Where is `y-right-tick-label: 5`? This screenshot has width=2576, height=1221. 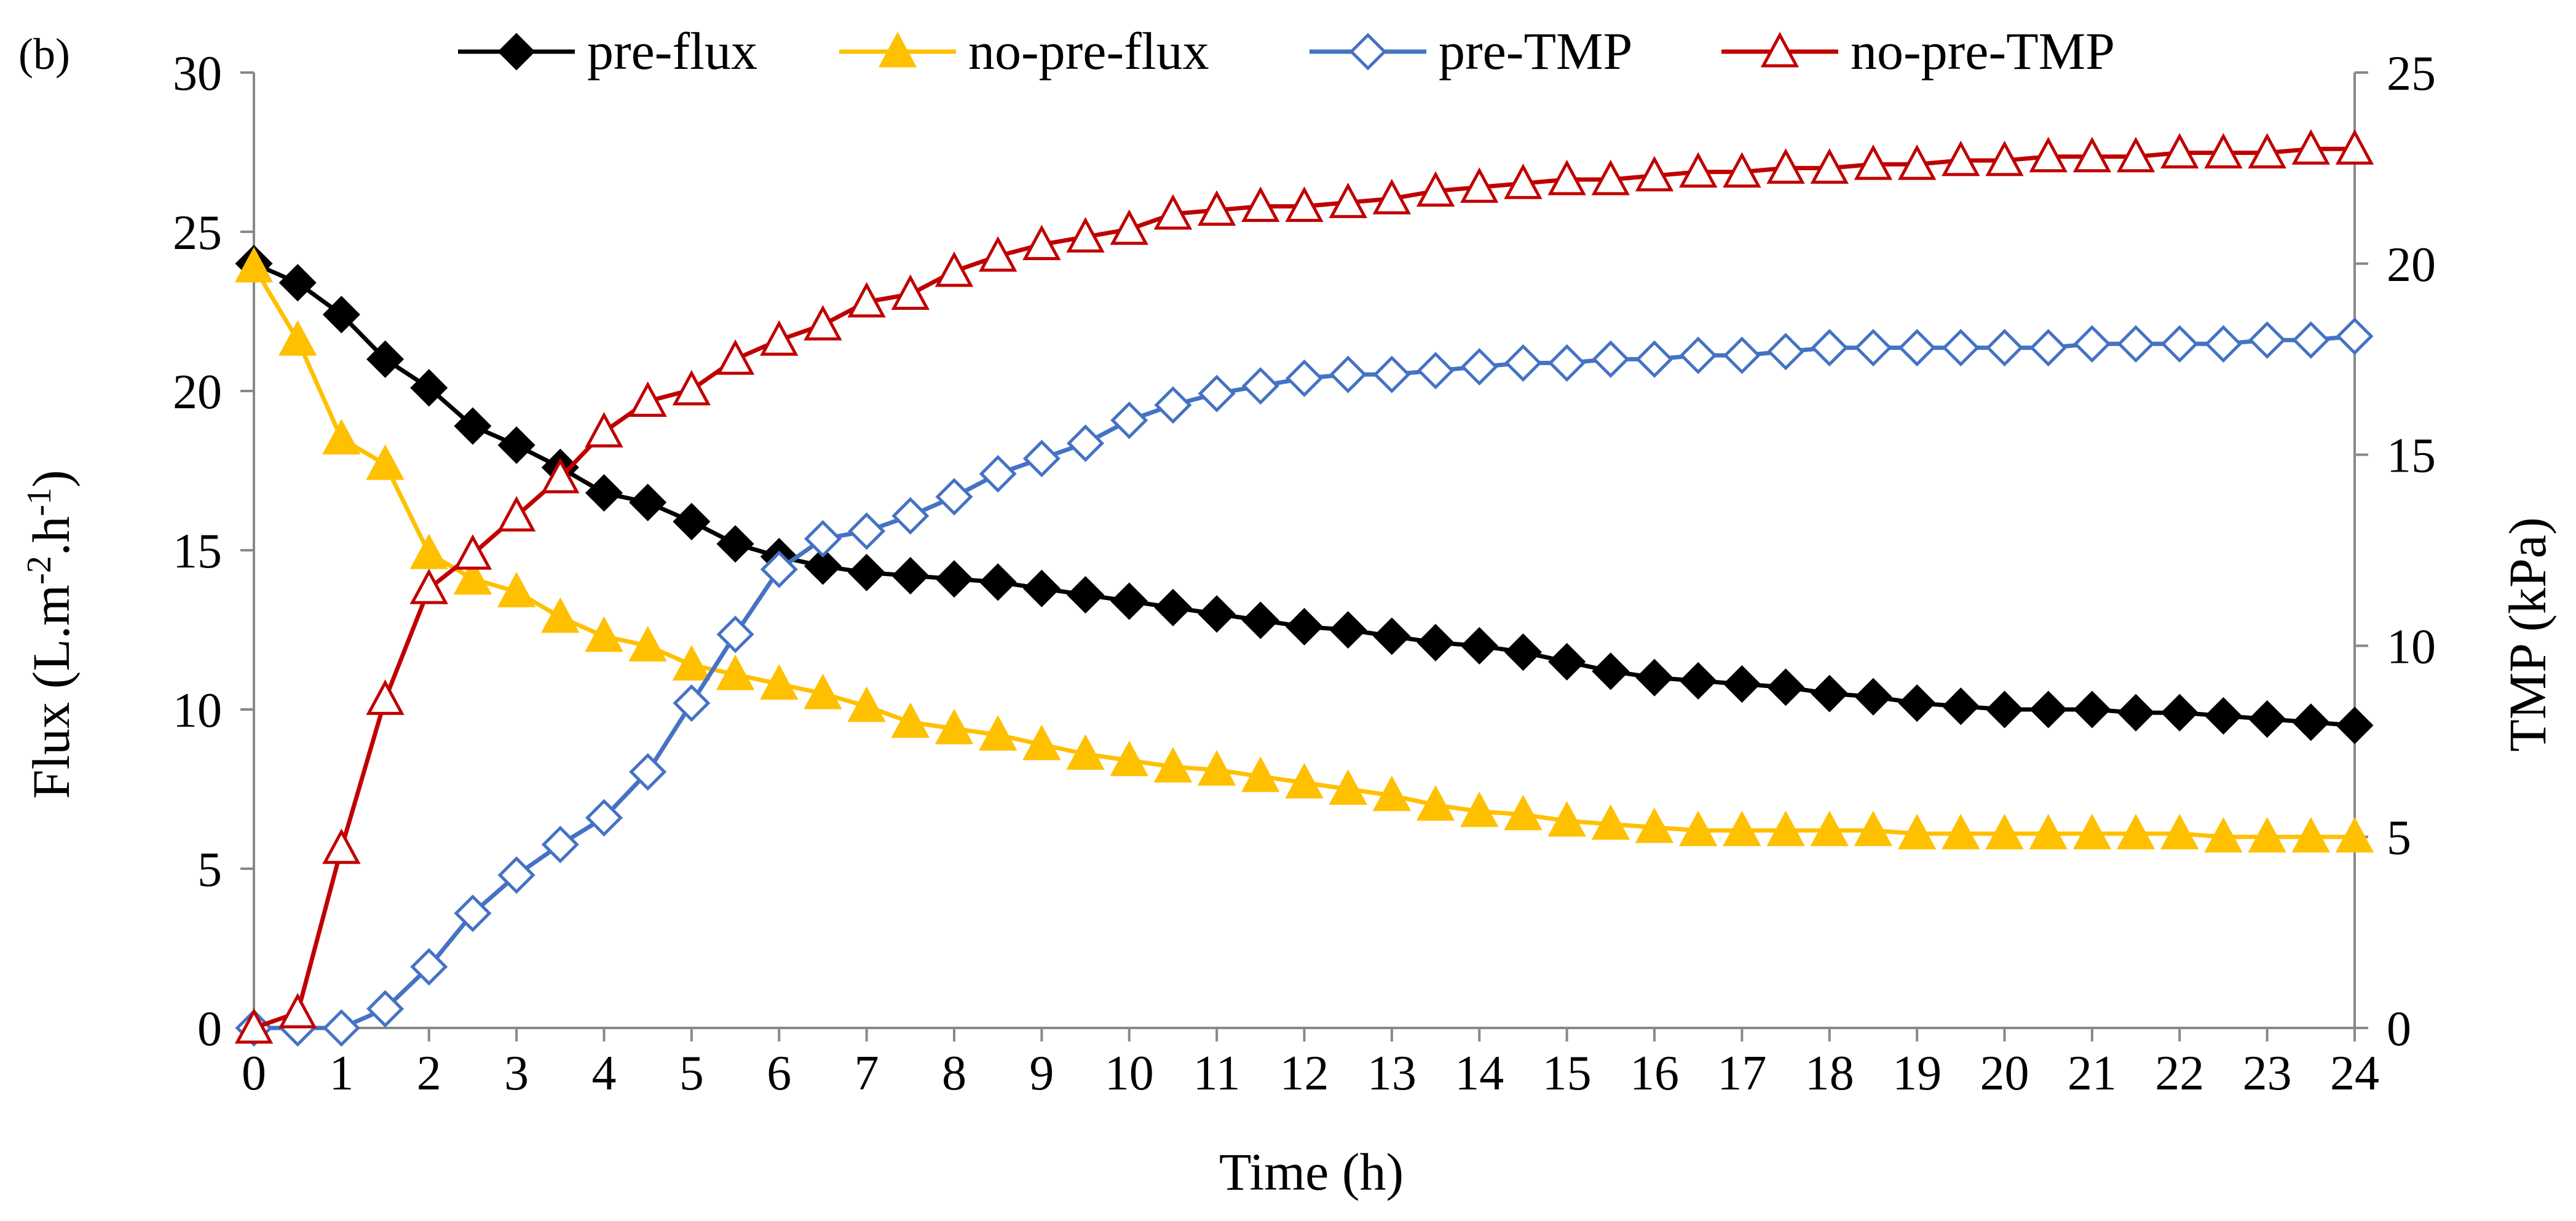
y-right-tick-label: 5 is located at coordinates (2399, 838).